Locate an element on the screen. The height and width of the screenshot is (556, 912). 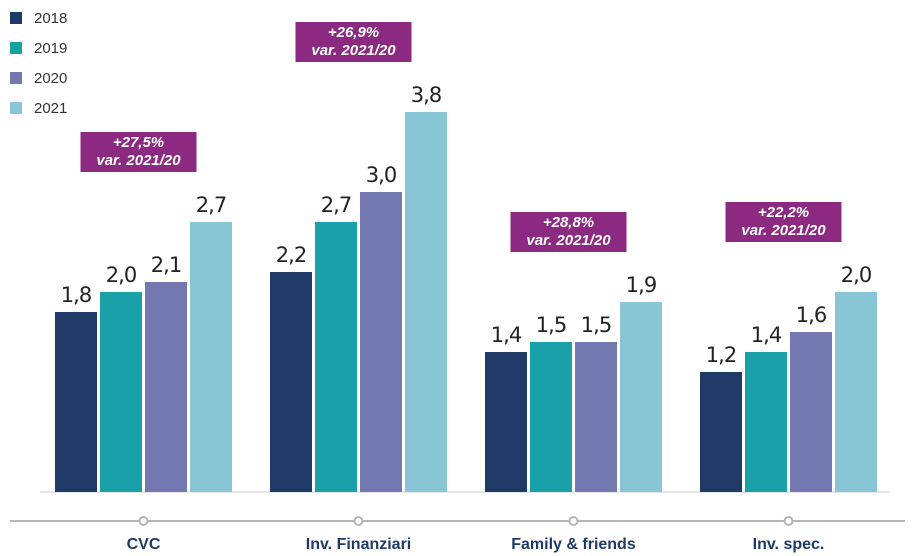
annotation-text: +22,2% is located at coordinates (783, 212).